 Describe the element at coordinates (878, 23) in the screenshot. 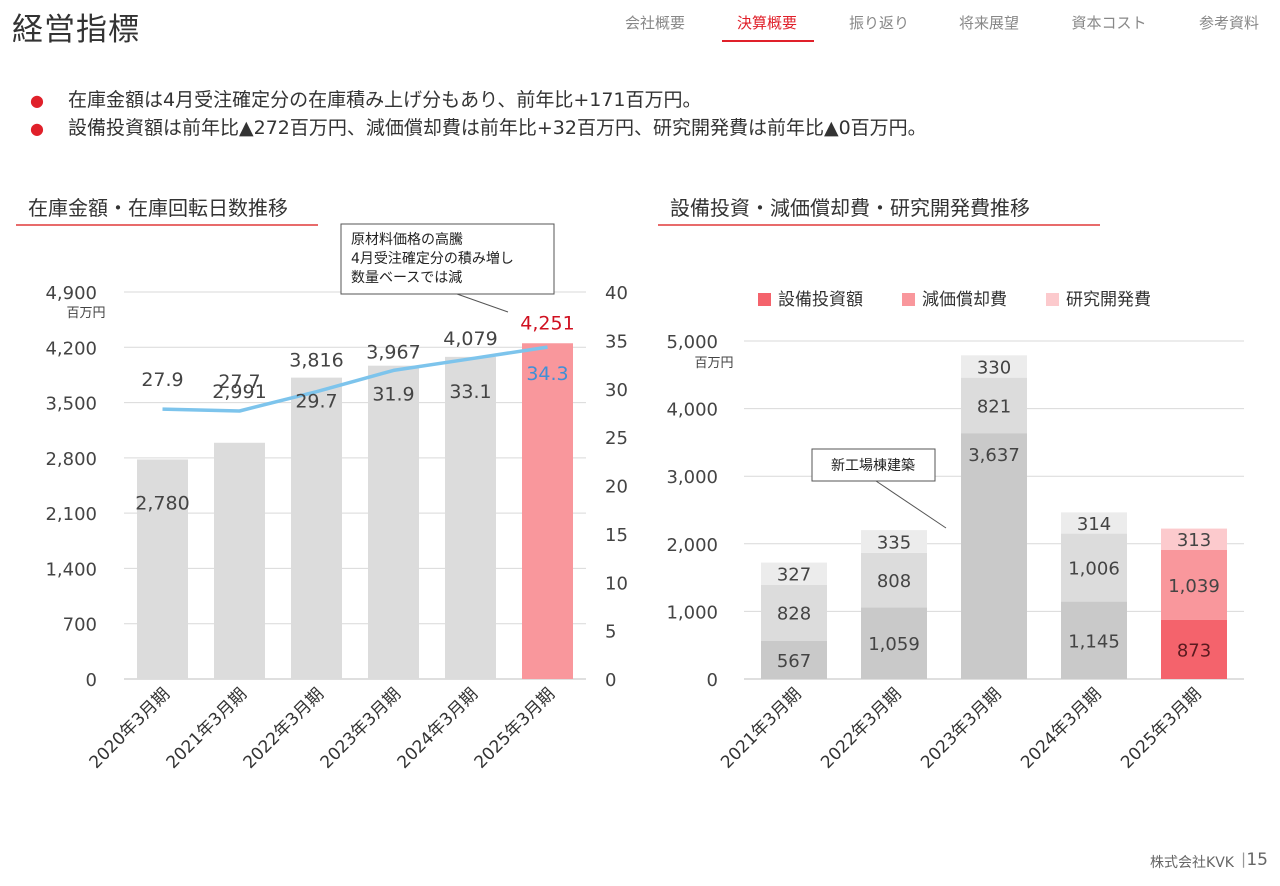

I see `nav-tab-review: 振り返り` at that location.